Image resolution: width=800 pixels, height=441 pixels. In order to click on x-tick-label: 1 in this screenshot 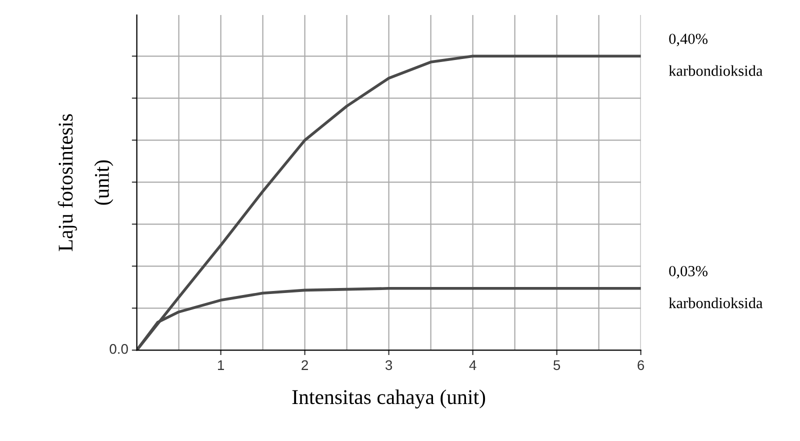, I will do `click(221, 365)`.